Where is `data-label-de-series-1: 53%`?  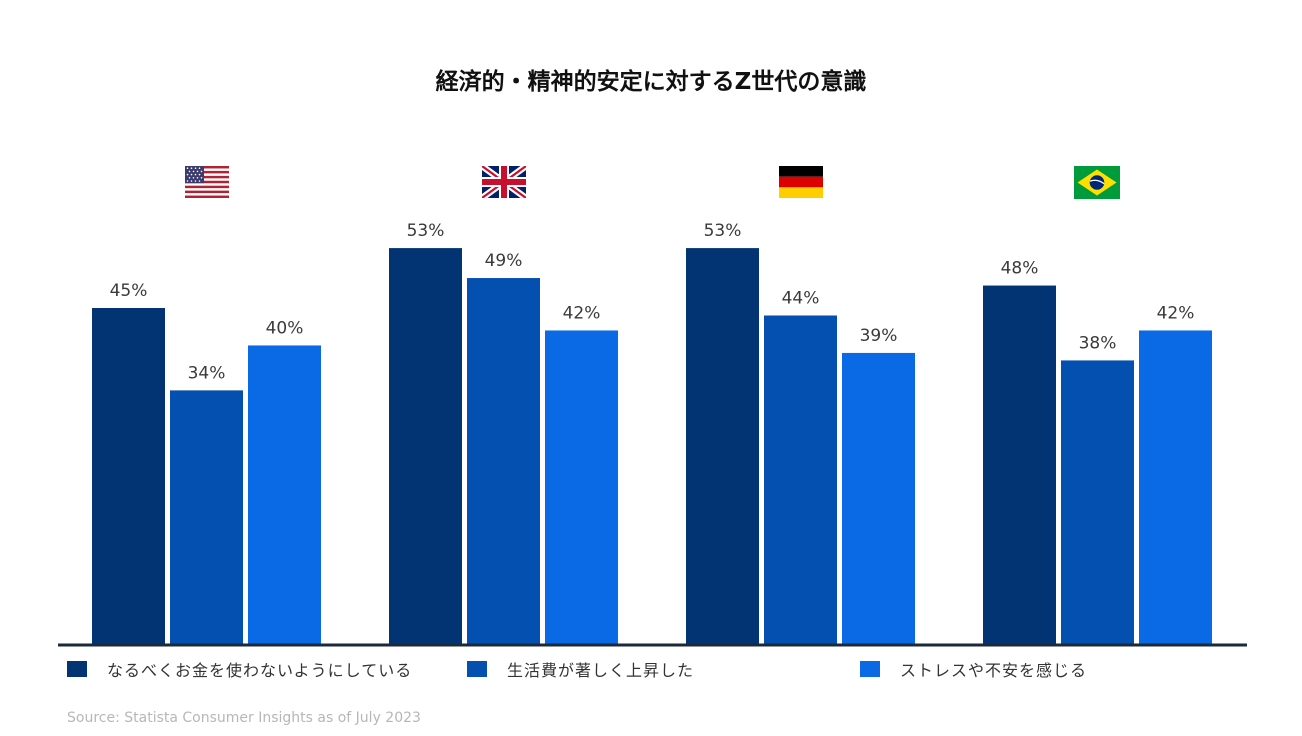 data-label-de-series-1: 53% is located at coordinates (723, 231).